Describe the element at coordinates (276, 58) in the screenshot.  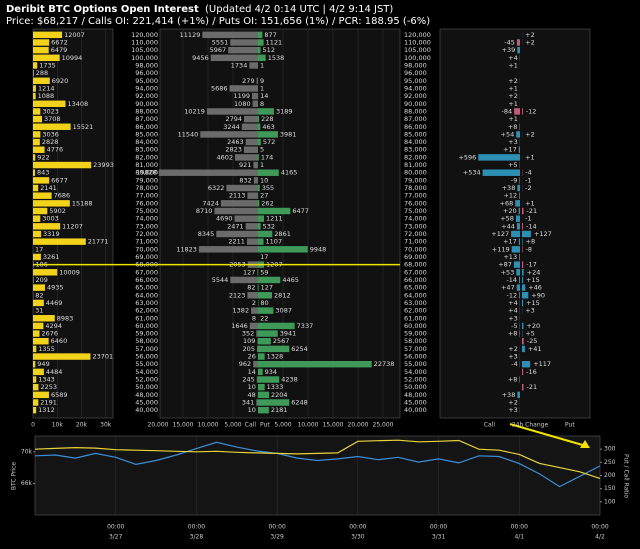
I see `put-label: 1538` at that location.